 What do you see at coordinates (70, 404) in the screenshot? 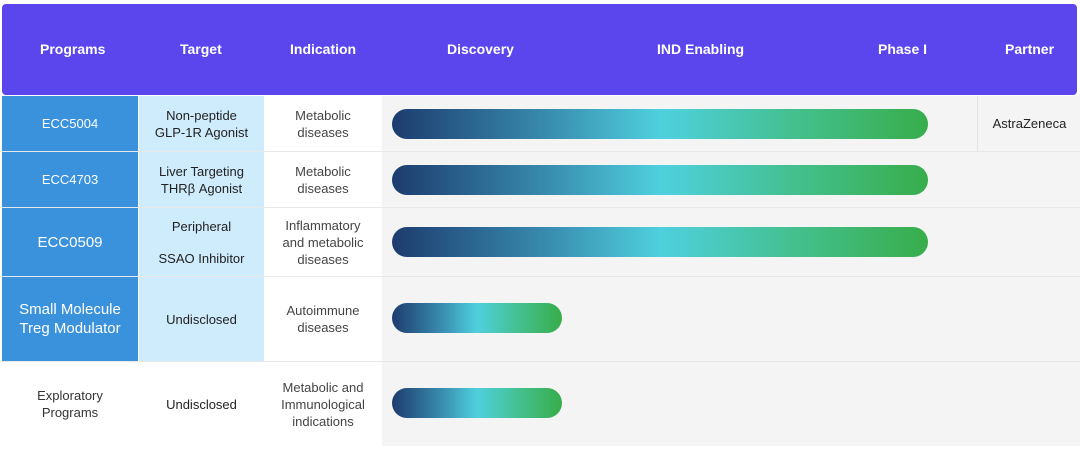
I see `program-cell: Exploratory Programs` at bounding box center [70, 404].